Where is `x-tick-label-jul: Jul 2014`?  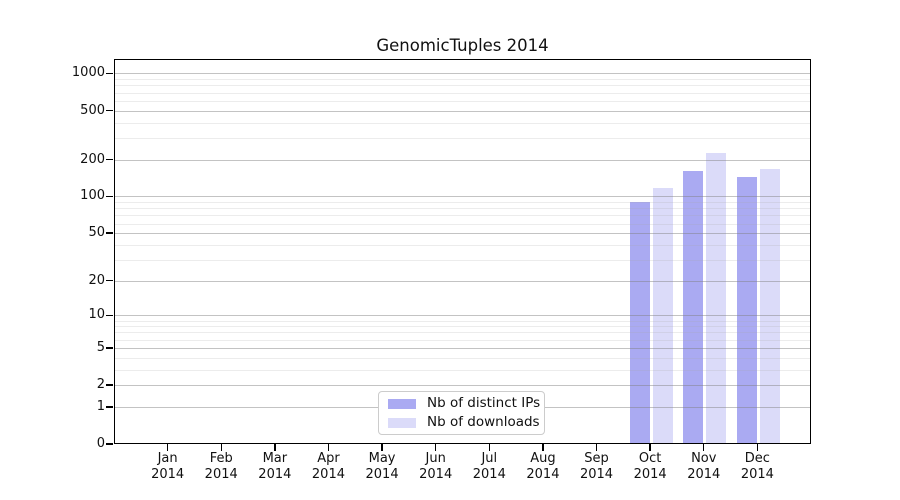 x-tick-label-jul: Jul 2014 is located at coordinates (489, 466).